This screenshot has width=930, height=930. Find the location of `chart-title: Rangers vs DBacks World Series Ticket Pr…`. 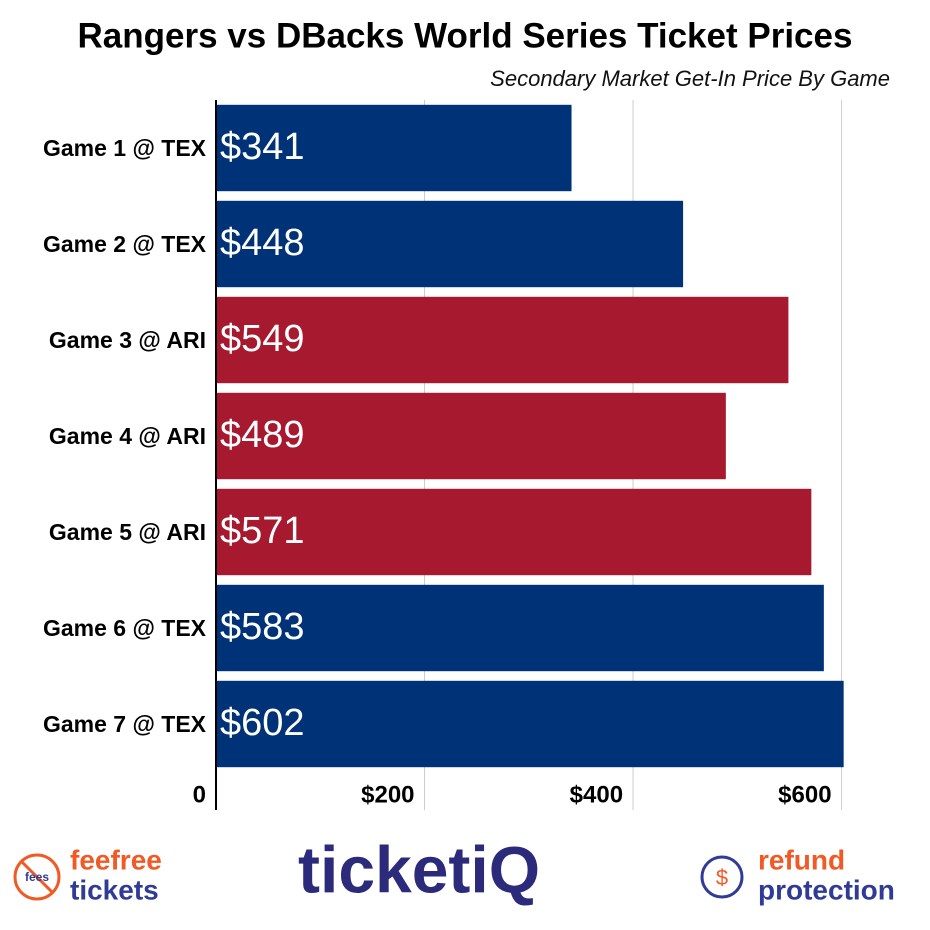

chart-title: Rangers vs DBacks World Series Ticket Pr… is located at coordinates (465, 35).